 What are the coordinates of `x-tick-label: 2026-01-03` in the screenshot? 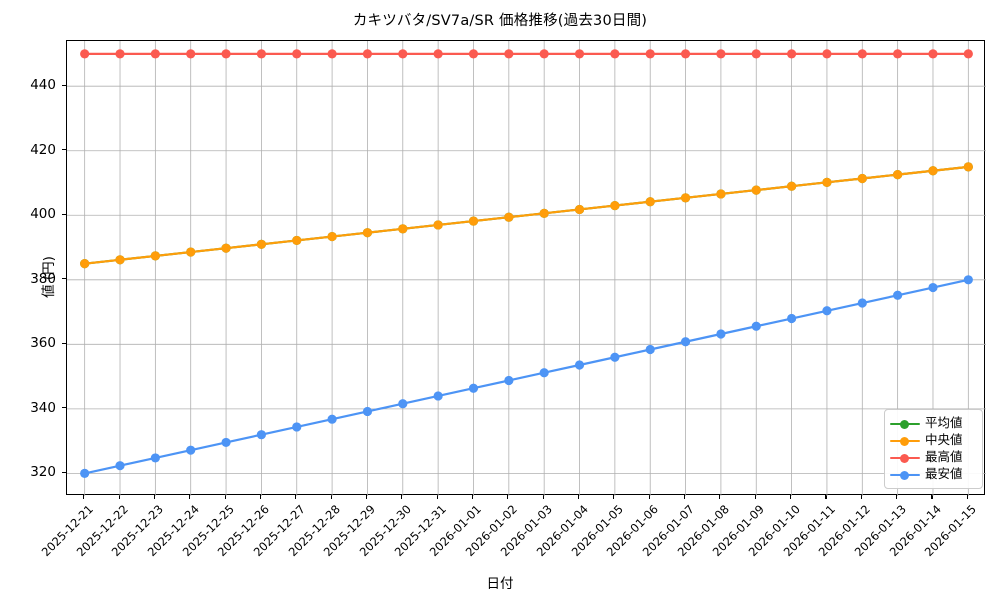 It's located at (526, 531).